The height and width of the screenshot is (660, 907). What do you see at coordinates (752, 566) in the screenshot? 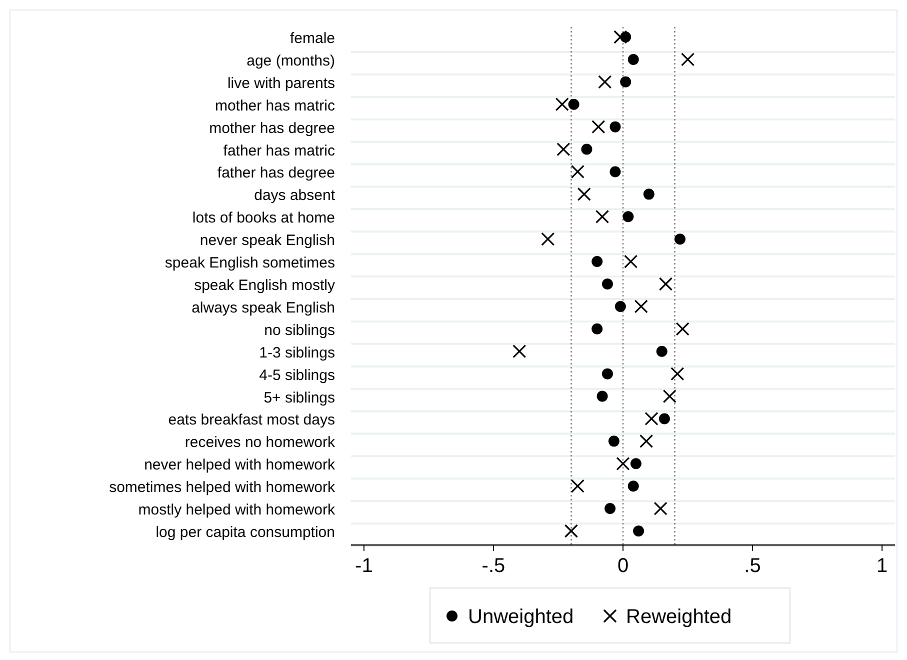
I see `x-tick-label: .5` at bounding box center [752, 566].